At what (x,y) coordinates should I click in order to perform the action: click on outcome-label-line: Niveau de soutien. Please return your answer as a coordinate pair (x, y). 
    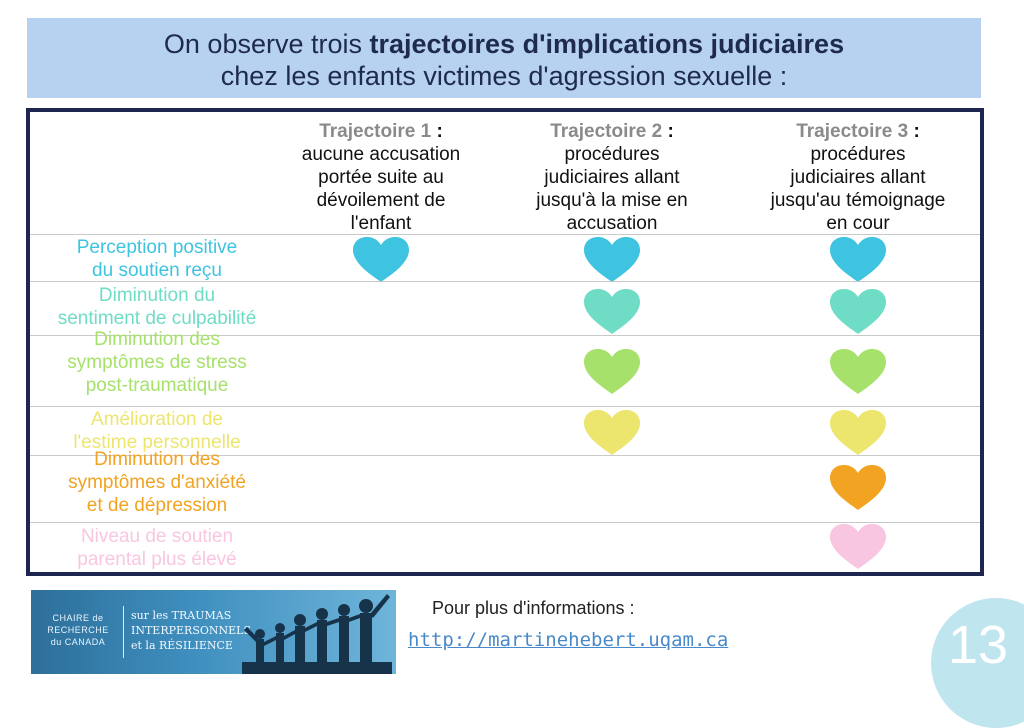
    Looking at the image, I should click on (157, 536).